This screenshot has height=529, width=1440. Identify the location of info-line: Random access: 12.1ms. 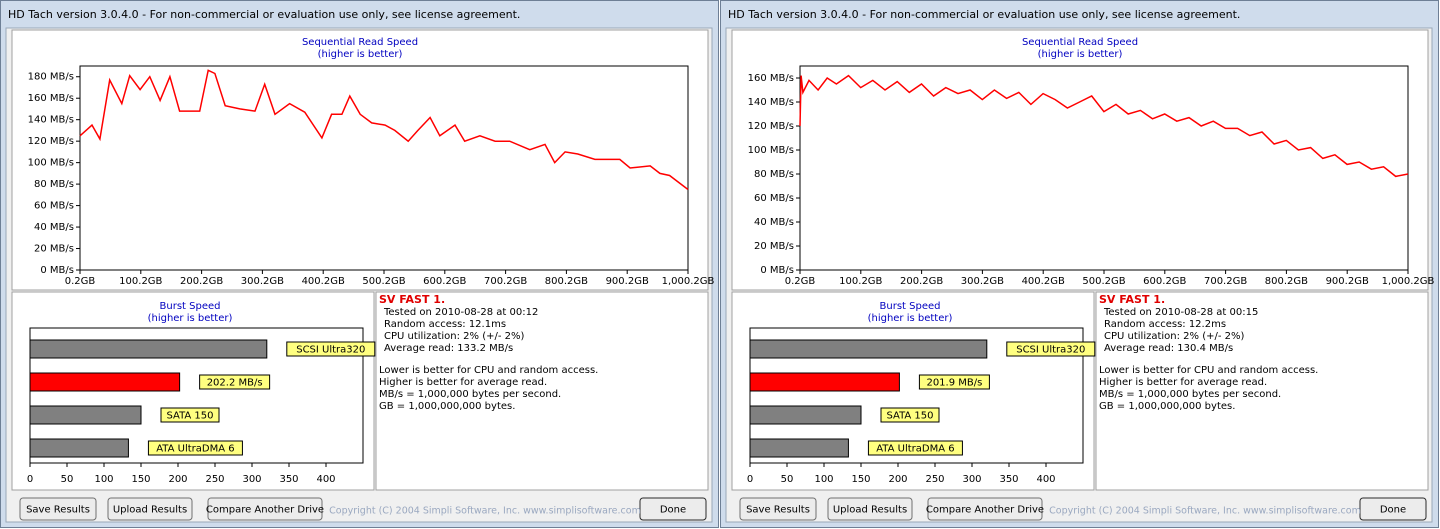
(445, 324).